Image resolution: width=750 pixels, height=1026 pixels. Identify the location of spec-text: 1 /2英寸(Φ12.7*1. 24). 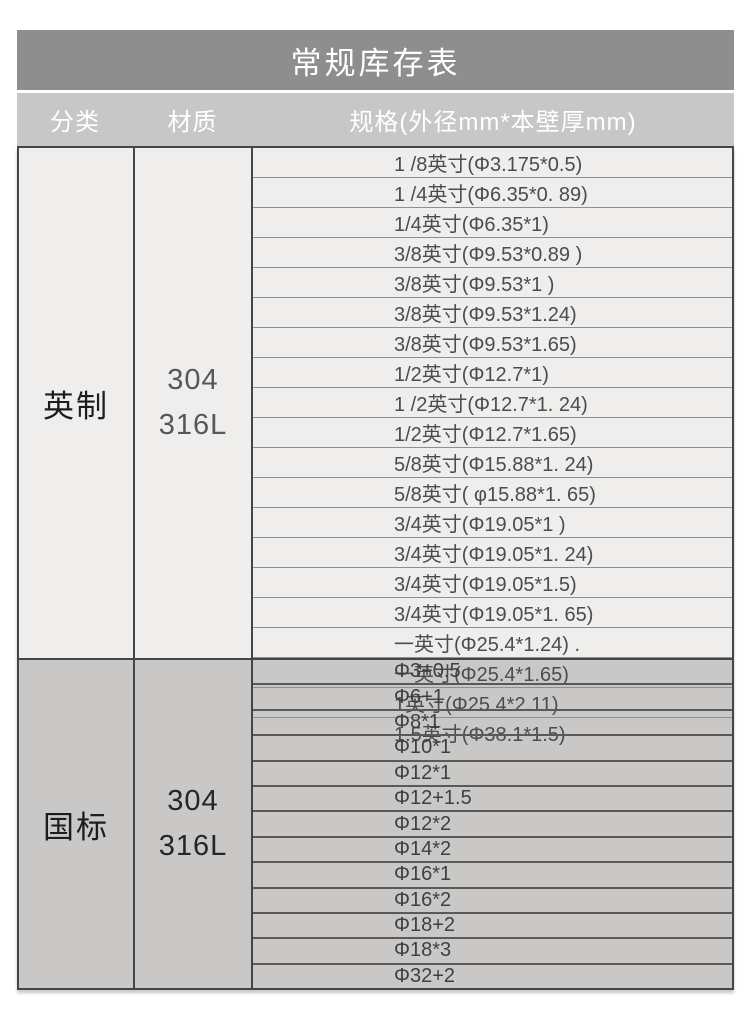
(491, 405).